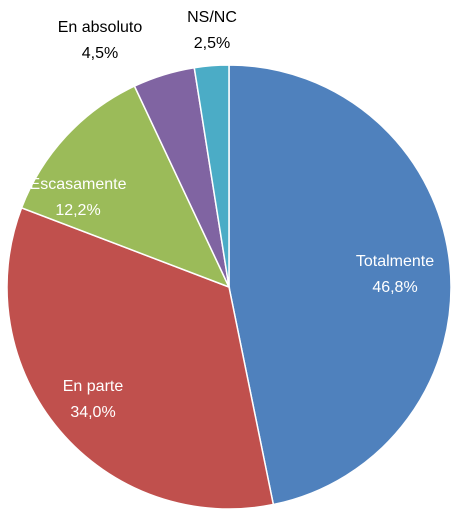 This screenshot has width=453, height=512. What do you see at coordinates (100, 27) in the screenshot?
I see `slice-label: En absoluto` at bounding box center [100, 27].